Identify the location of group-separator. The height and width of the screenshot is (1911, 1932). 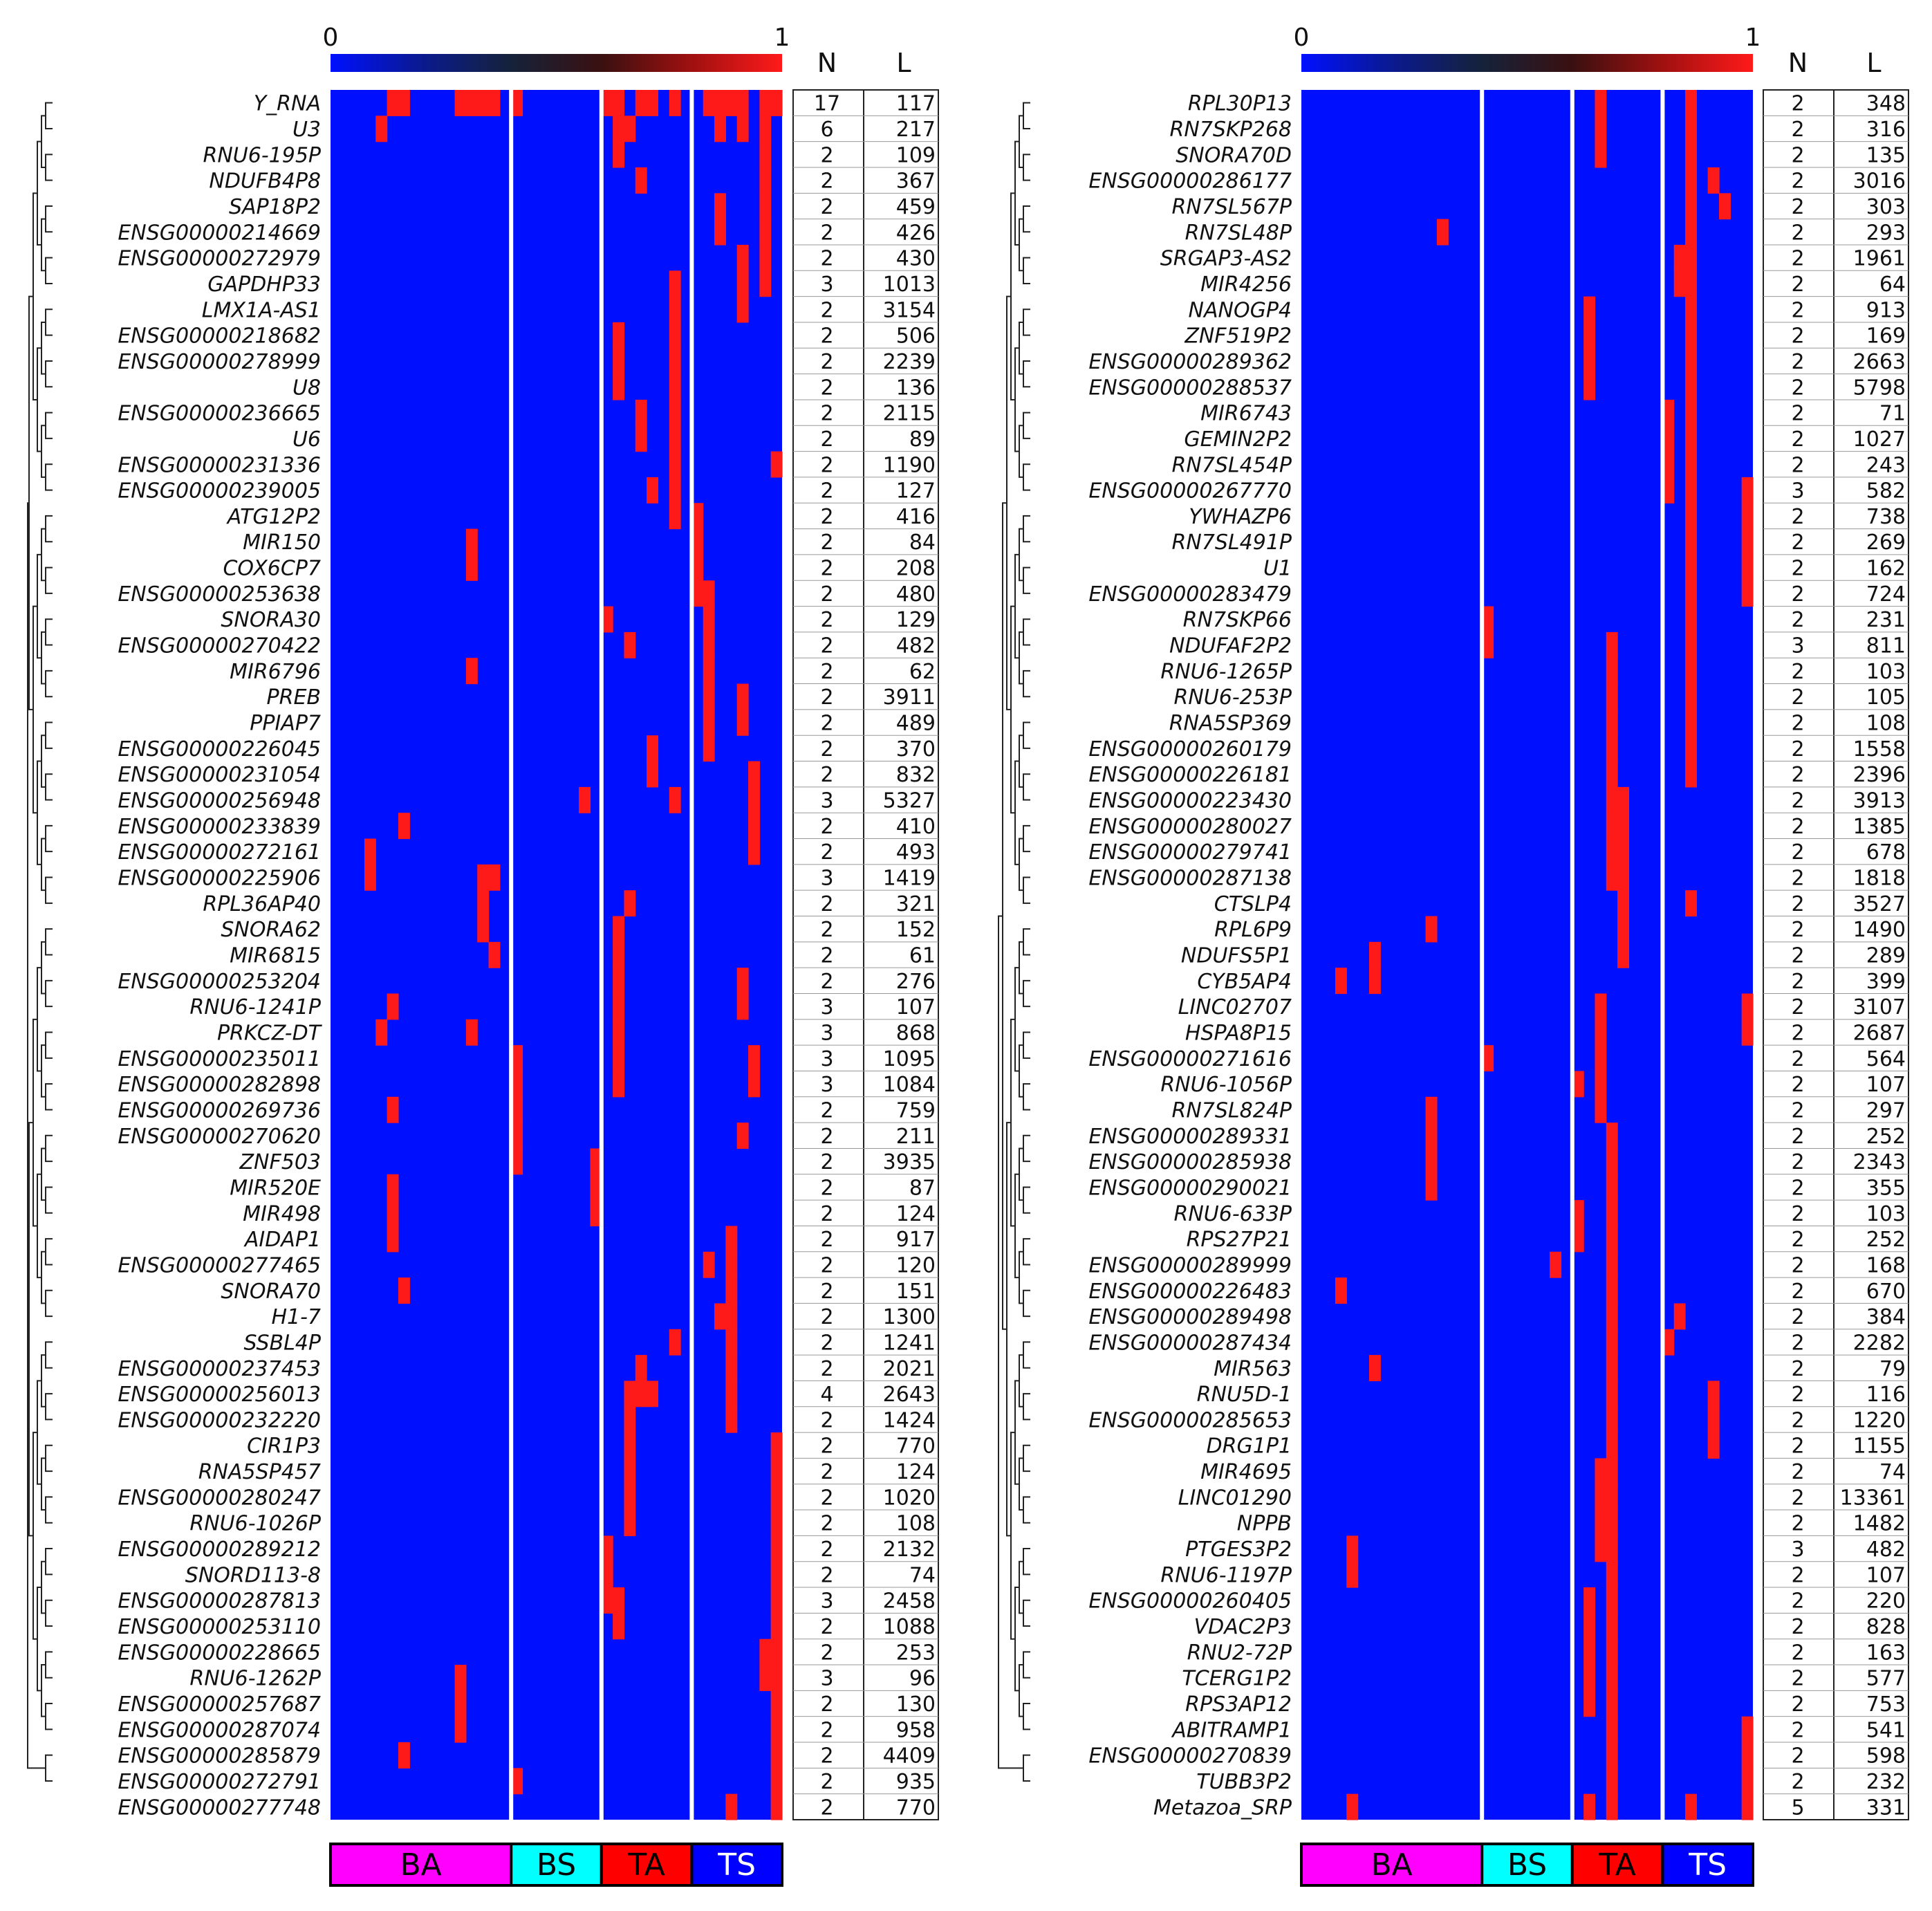
(1662, 955).